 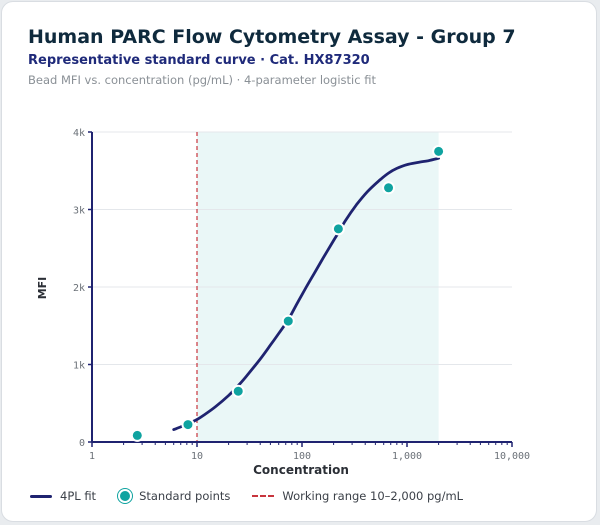 What do you see at coordinates (373, 496) in the screenshot?
I see `legend-range-label: Working range 10–2,000 pg/mL` at bounding box center [373, 496].